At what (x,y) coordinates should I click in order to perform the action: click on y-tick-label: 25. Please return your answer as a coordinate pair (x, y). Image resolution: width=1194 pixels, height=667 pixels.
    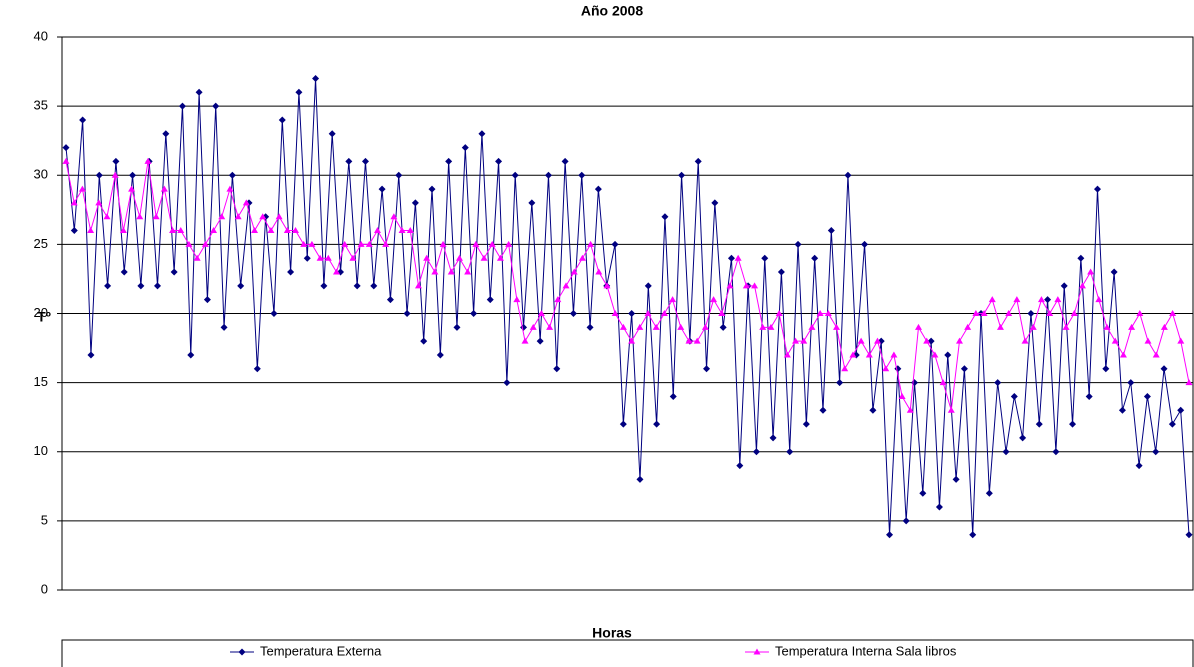
    Looking at the image, I should click on (41, 243).